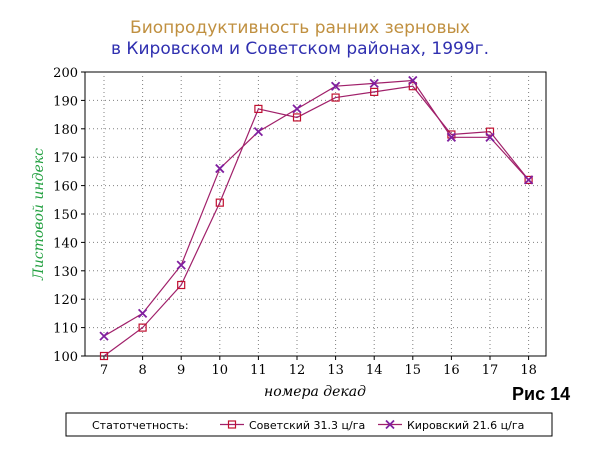  What do you see at coordinates (465, 425) in the screenshot?
I see `legend-label-1: Кировский 21.6 ц/га` at bounding box center [465, 425].